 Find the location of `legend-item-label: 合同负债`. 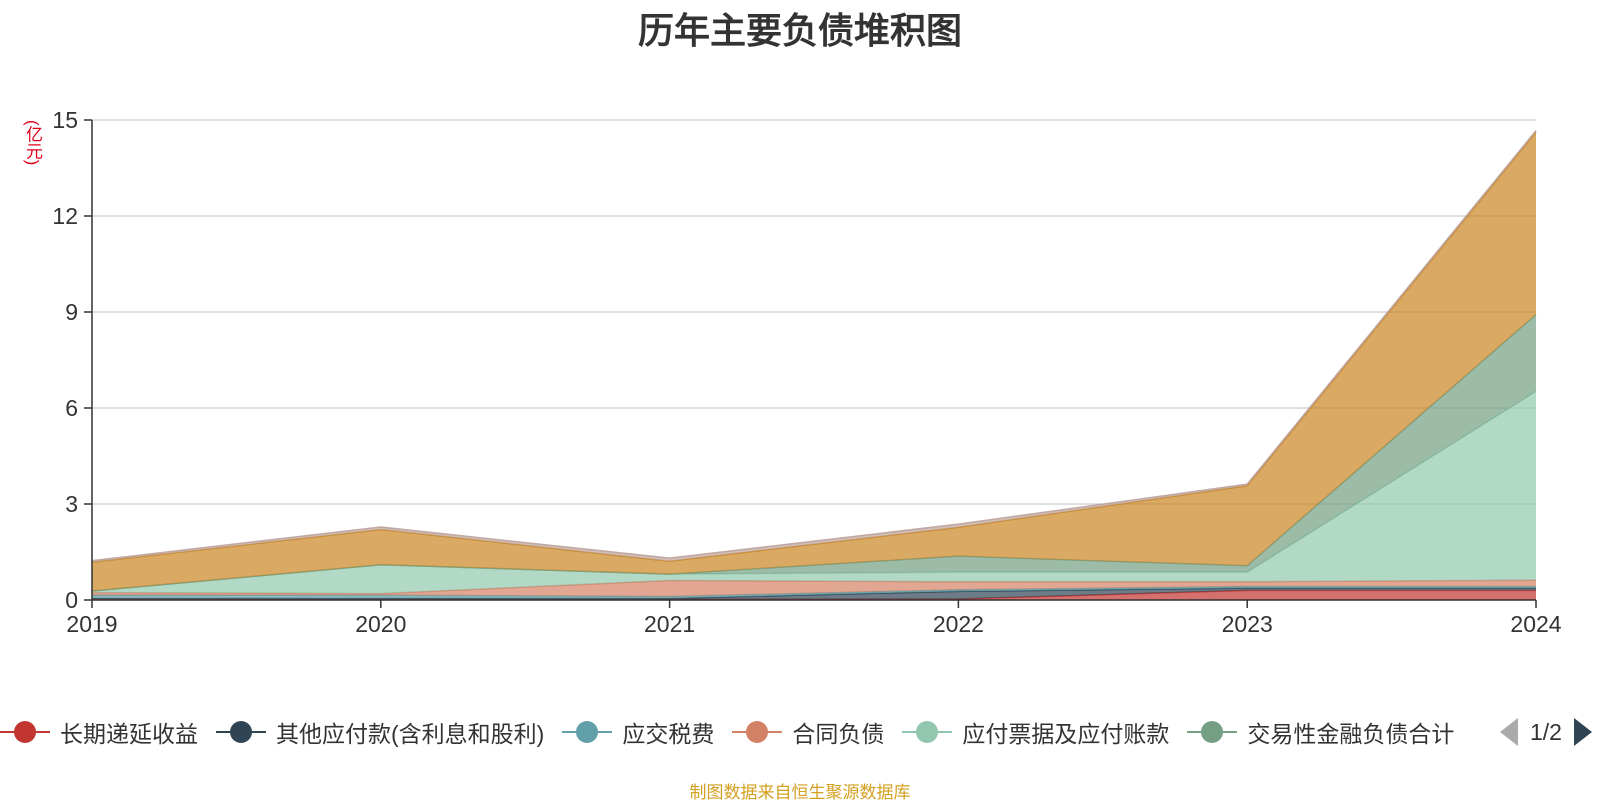

legend-item-label: 合同负债 is located at coordinates (838, 734).